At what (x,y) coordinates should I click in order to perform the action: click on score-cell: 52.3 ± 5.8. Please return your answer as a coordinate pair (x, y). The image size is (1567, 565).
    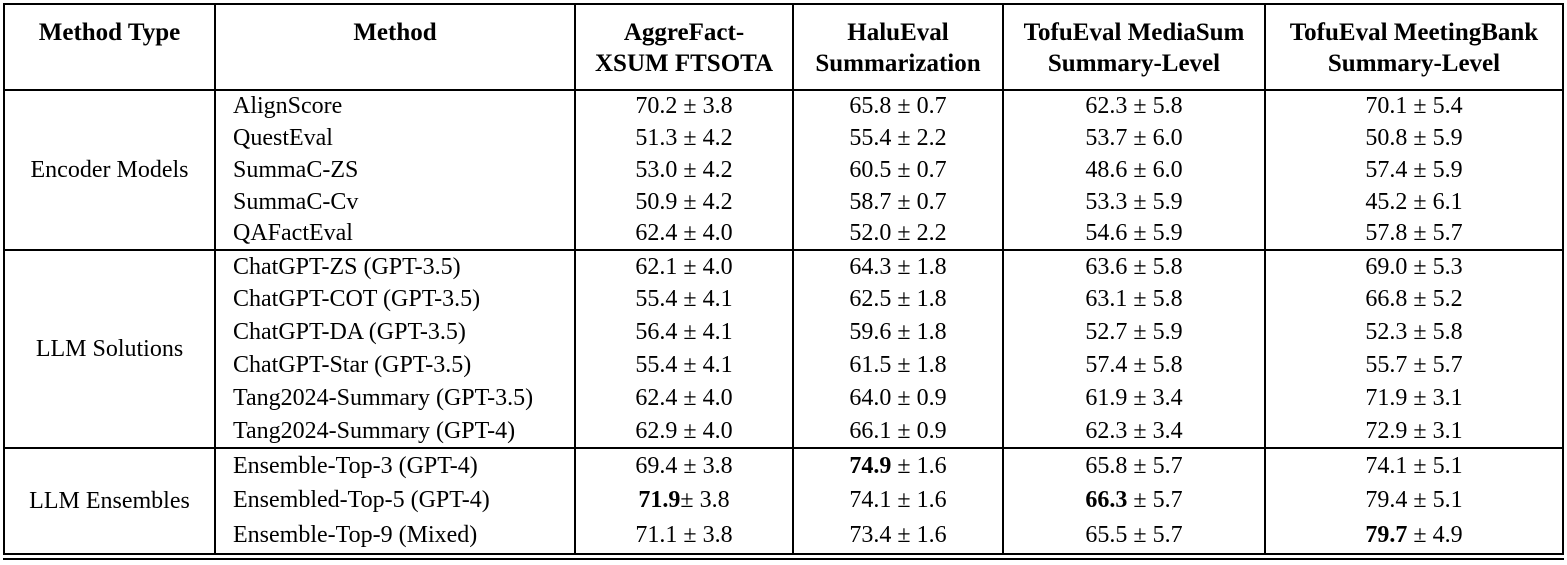
    Looking at the image, I should click on (1413, 332).